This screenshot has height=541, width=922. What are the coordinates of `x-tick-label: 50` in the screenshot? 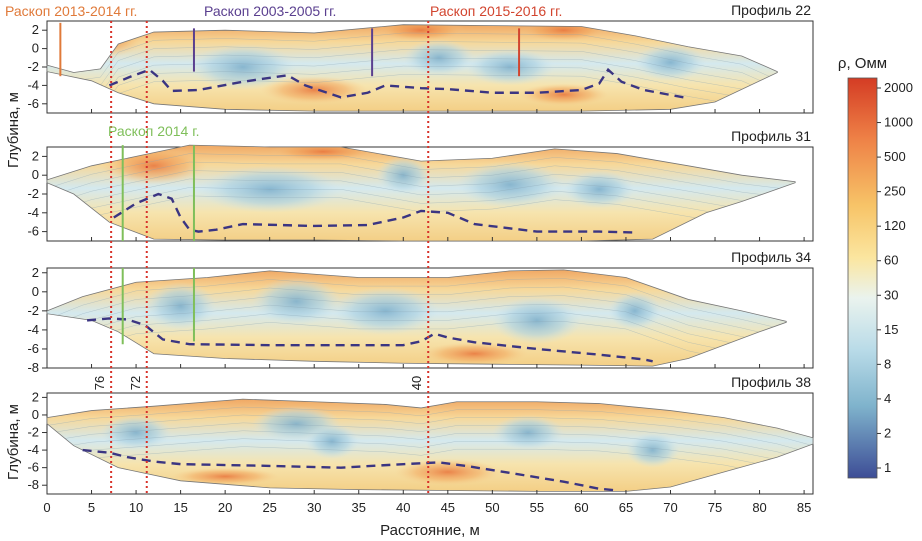 It's located at (492, 507).